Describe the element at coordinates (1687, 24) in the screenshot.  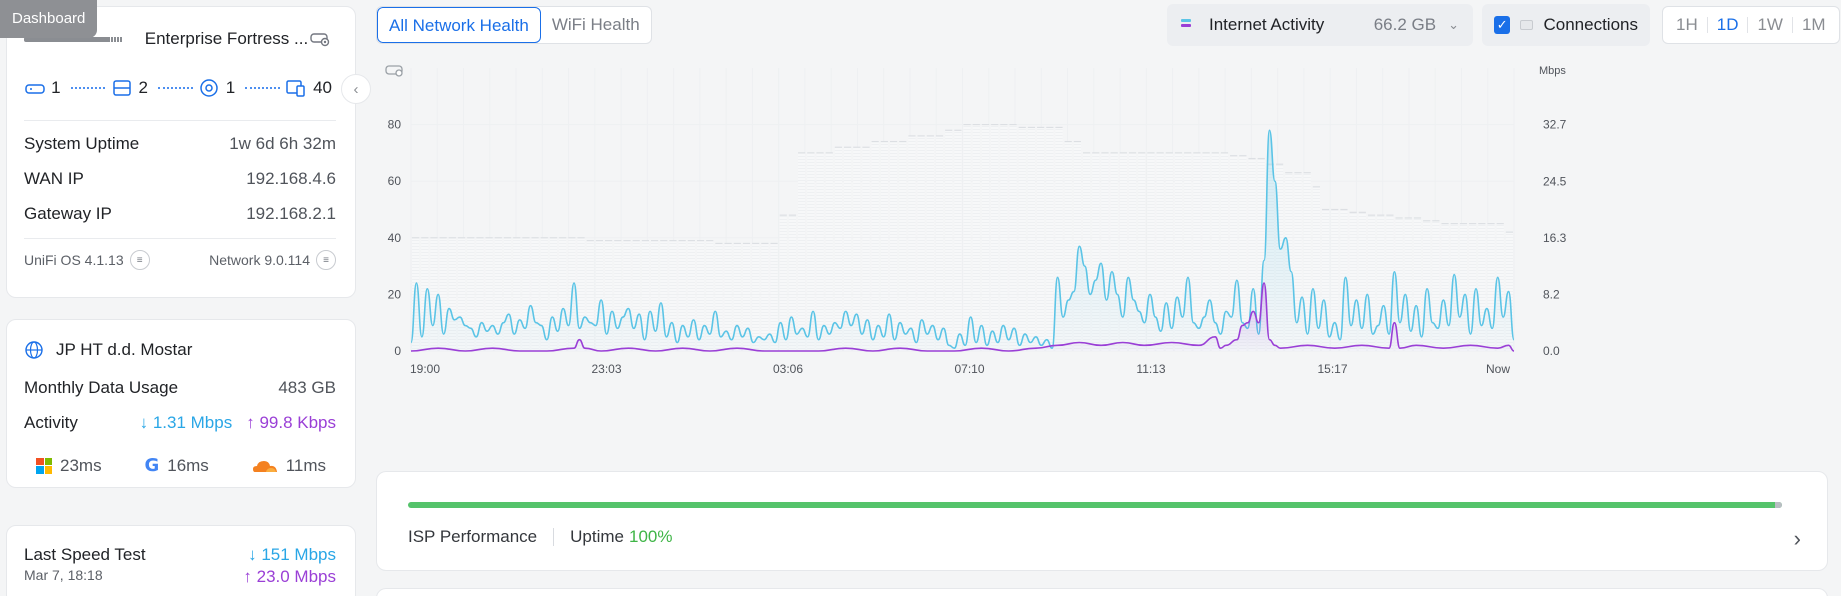
I see `range-1h: 1H` at that location.